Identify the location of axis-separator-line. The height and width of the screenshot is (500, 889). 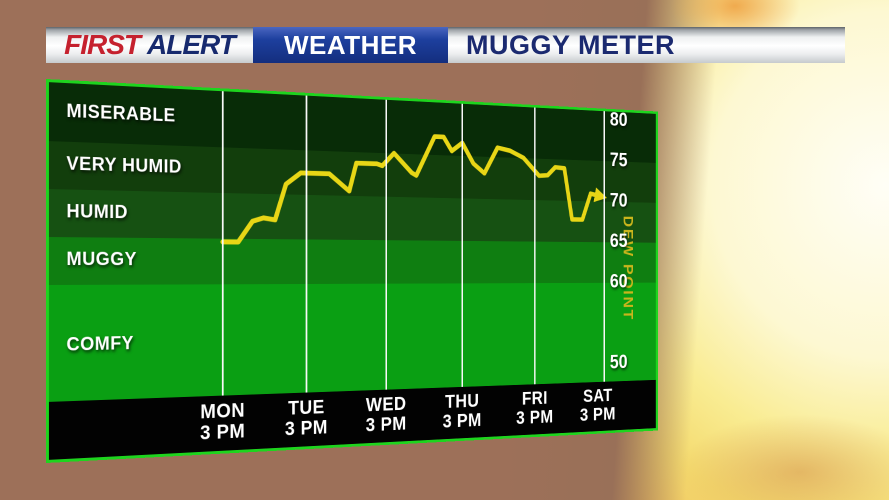
(604, 246).